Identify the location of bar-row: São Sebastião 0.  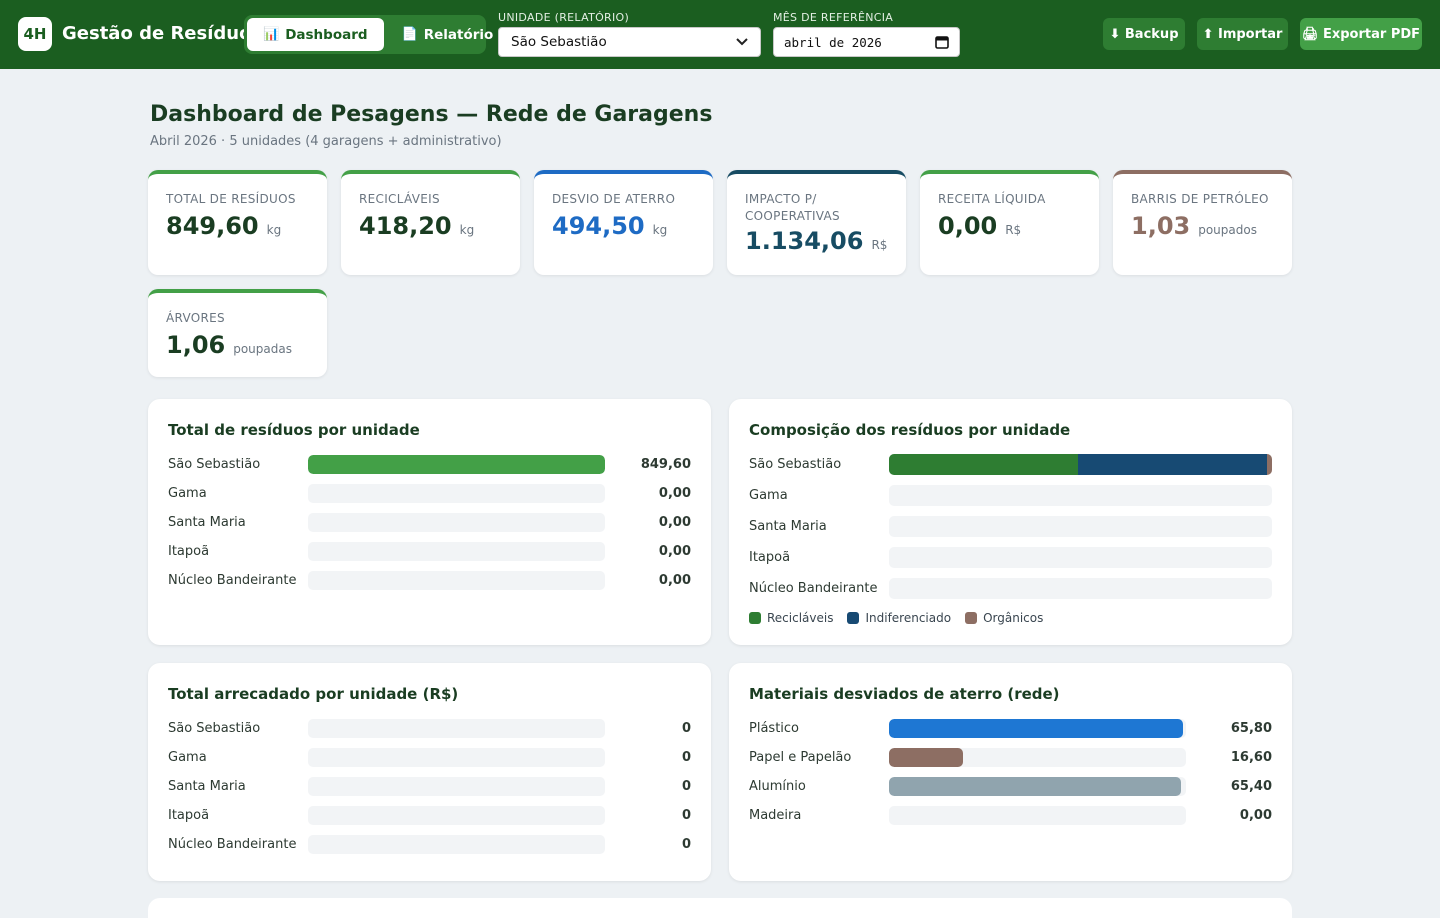
(429, 728).